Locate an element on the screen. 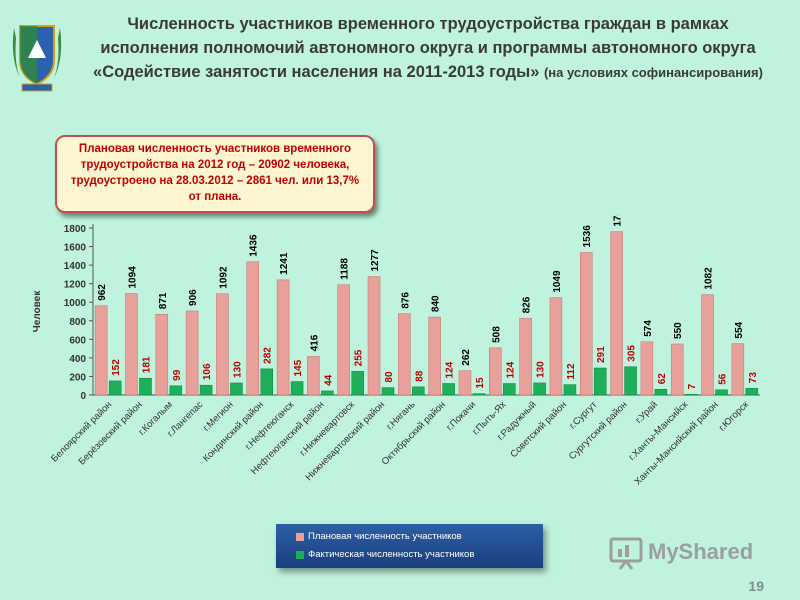 Image resolution: width=800 pixels, height=600 pixels. data-label-plan: 1761 is located at coordinates (618, 221).